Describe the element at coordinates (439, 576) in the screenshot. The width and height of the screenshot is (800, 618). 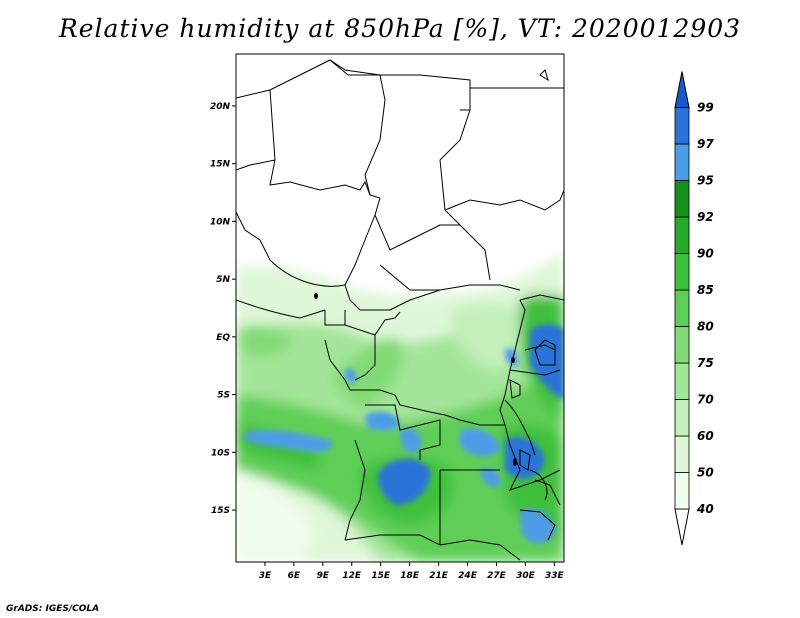
I see `lon-tick-label: 21E` at that location.